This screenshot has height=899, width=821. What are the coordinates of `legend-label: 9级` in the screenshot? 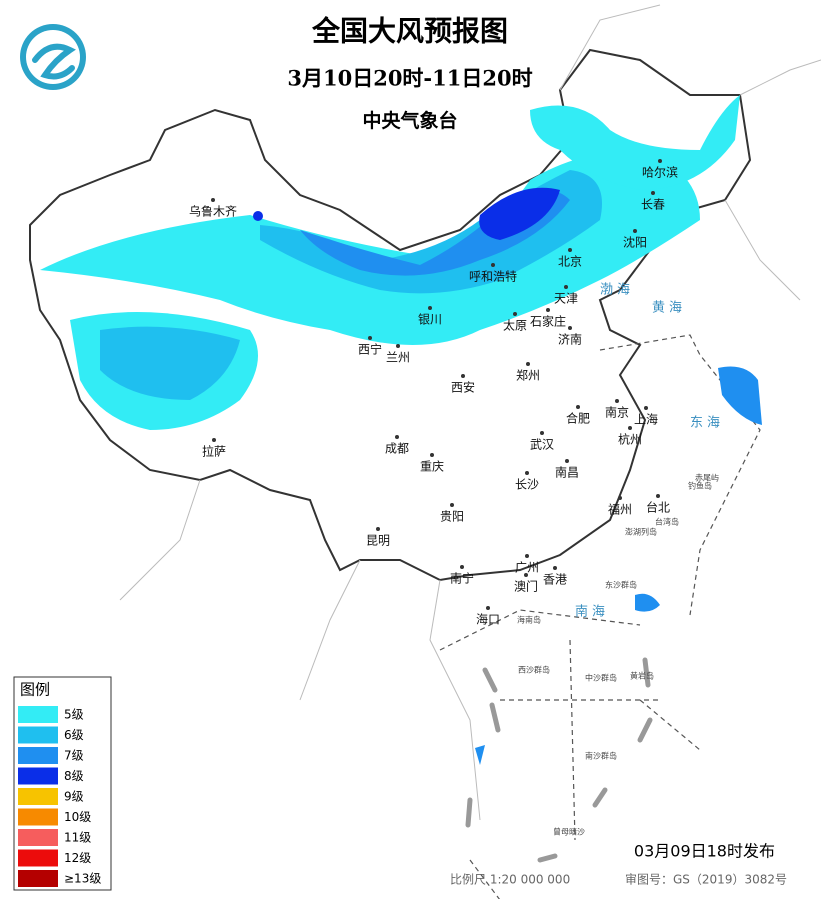 It's located at (74, 797).